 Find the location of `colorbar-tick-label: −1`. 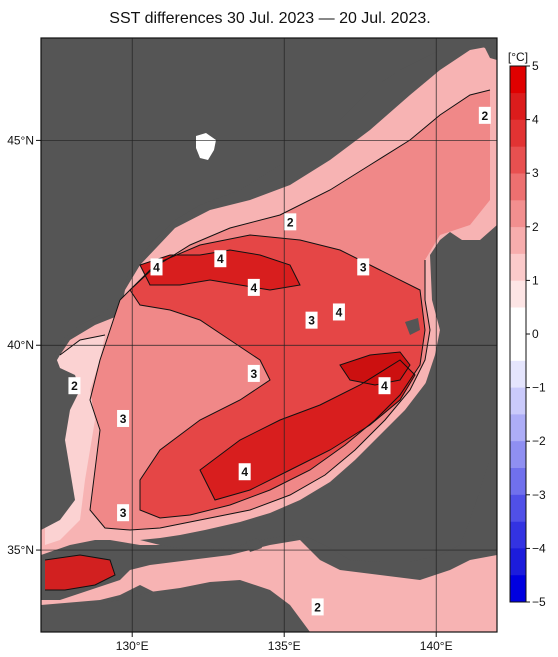

colorbar-tick-label: −1 is located at coordinates (539, 388).